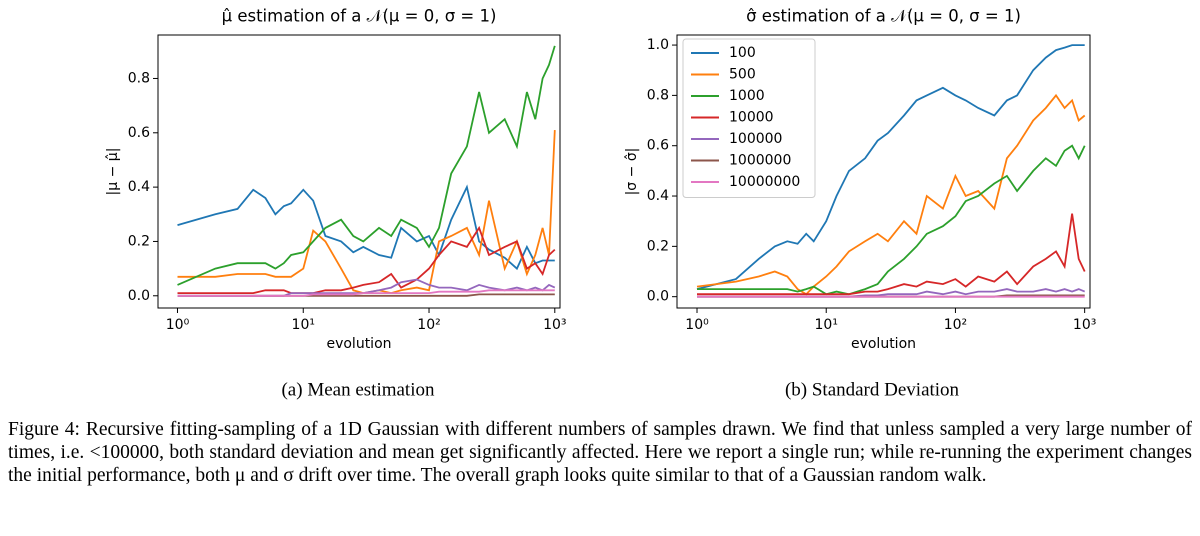  I want to click on subcaption: (a) Mean estimation, so click(358, 389).